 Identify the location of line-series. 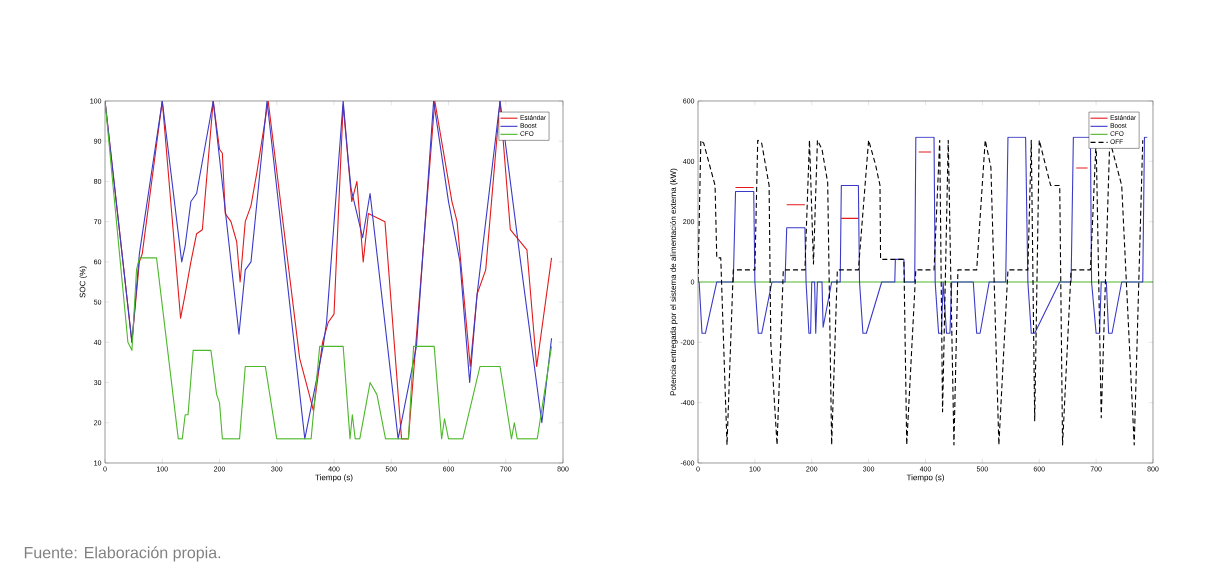
(923, 235).